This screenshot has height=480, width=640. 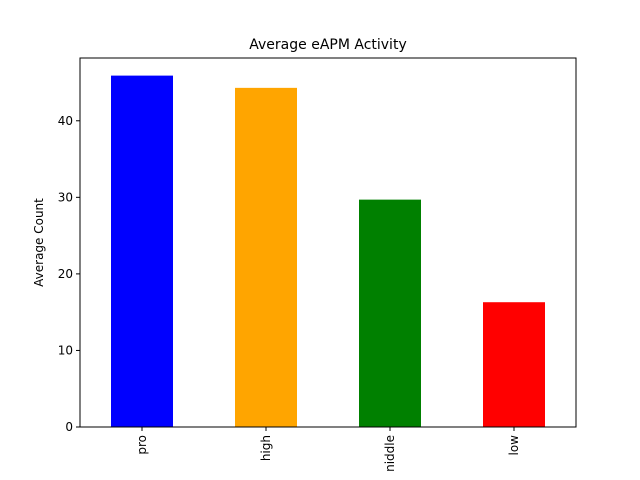 What do you see at coordinates (65, 121) in the screenshot?
I see `y-tick-label-40: 40` at bounding box center [65, 121].